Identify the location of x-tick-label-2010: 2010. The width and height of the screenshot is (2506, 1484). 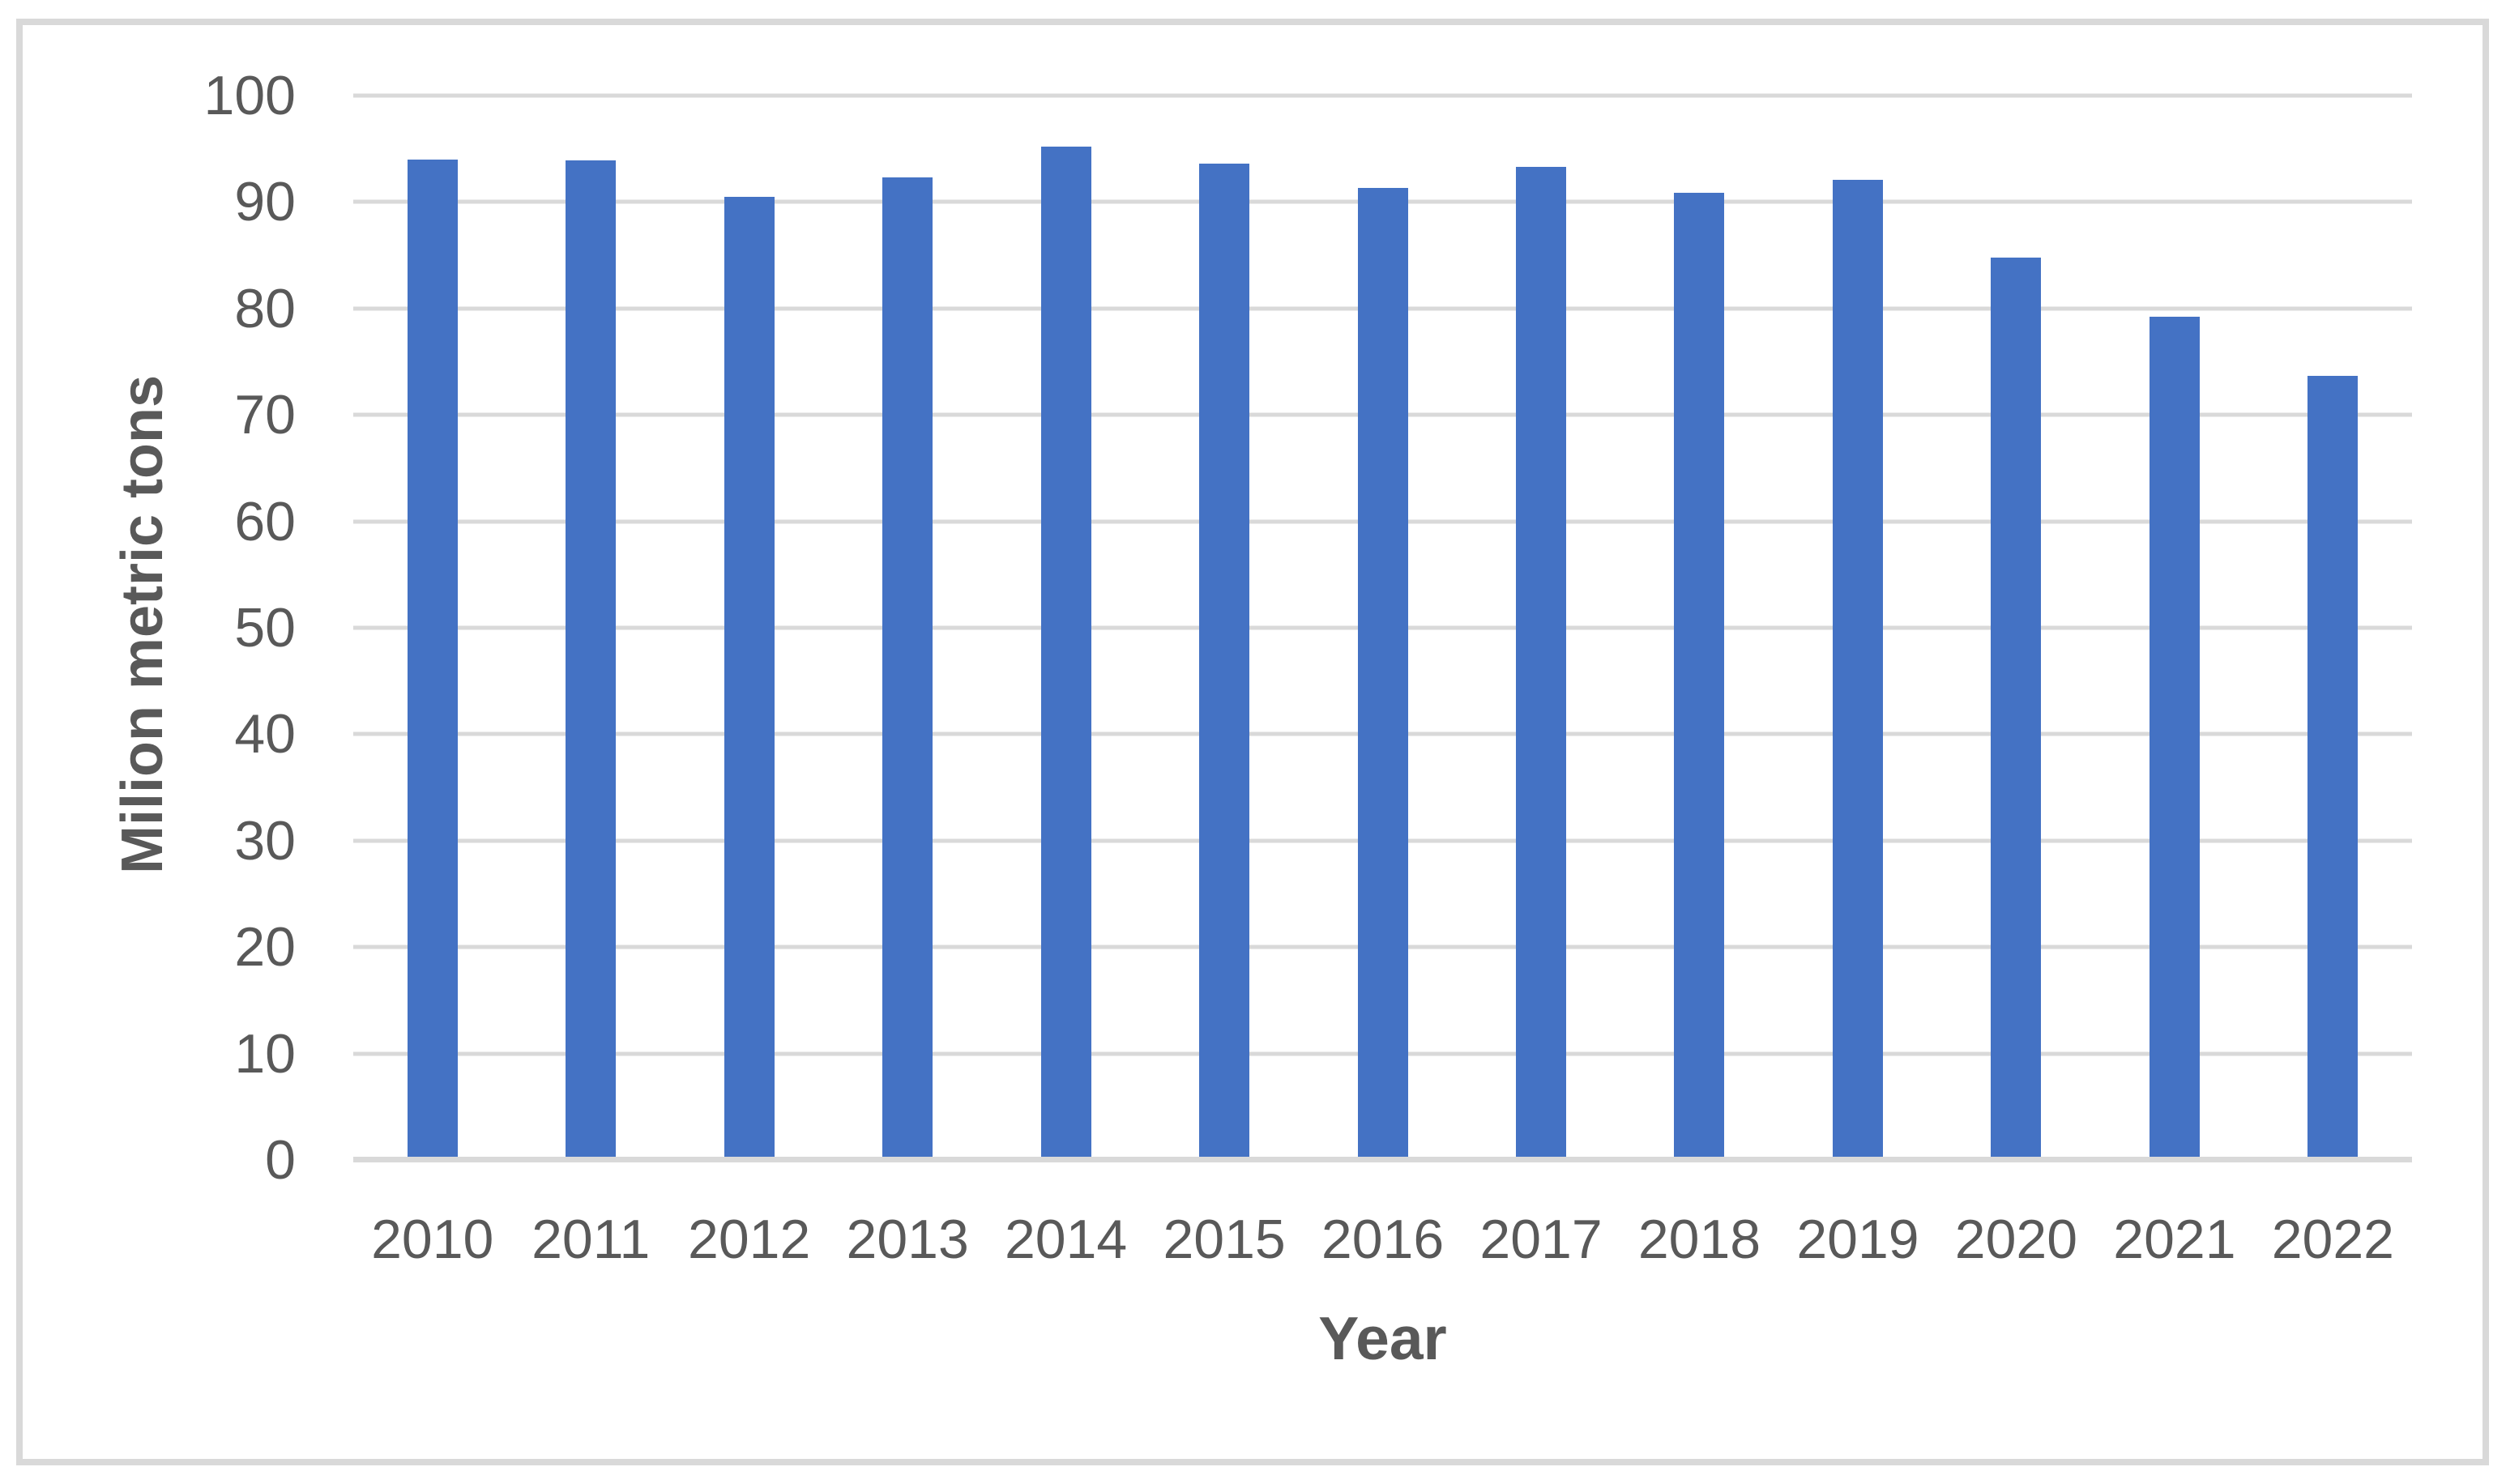
(433, 1239).